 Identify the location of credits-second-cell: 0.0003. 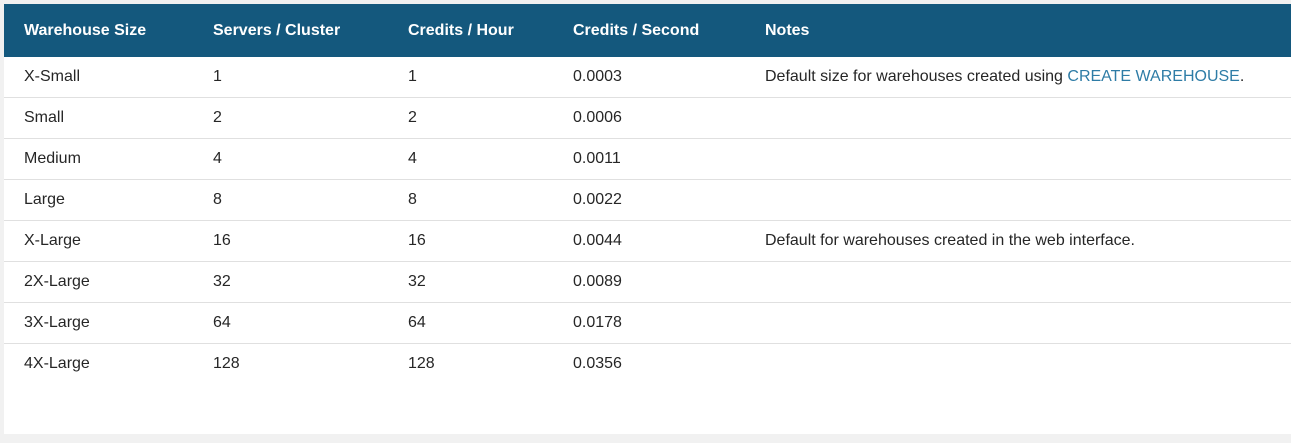
(597, 76).